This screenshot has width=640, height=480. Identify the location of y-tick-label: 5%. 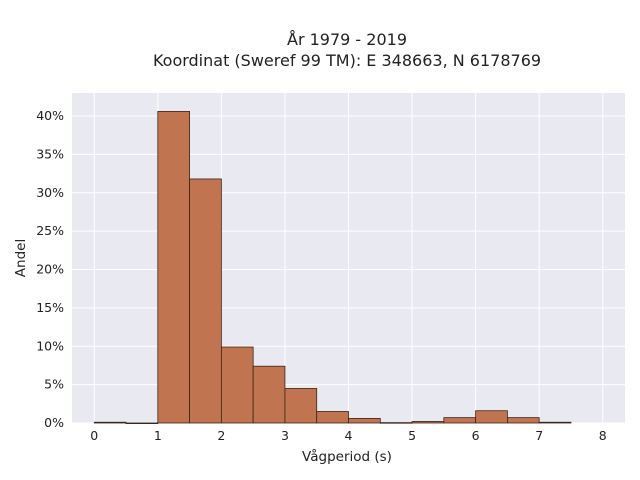
(54, 384).